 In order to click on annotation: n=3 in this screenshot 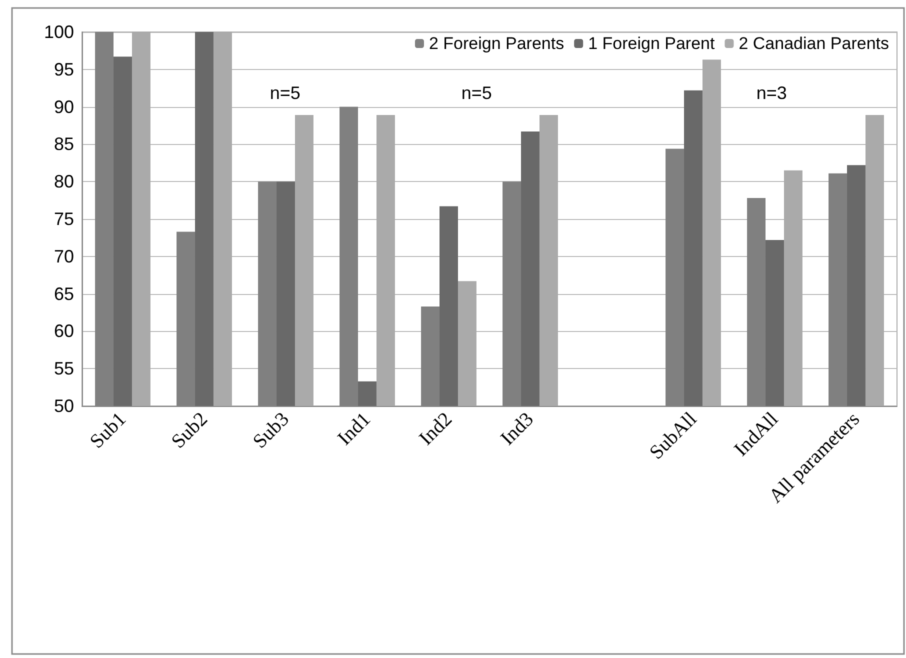, I will do `click(771, 93)`.